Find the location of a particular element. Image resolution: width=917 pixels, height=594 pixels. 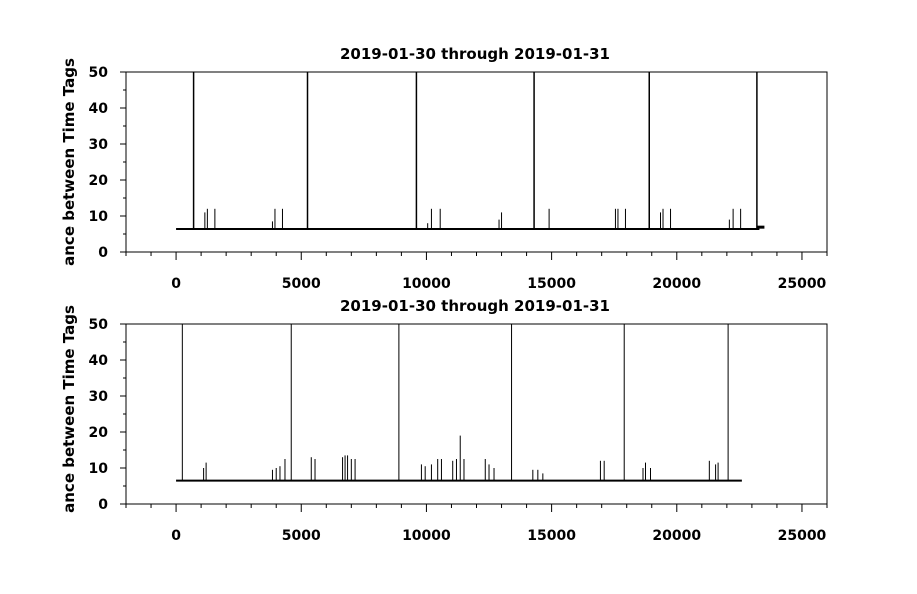

top-chart-title: 2019-01-30 through 2019-01-31 is located at coordinates (475, 54).